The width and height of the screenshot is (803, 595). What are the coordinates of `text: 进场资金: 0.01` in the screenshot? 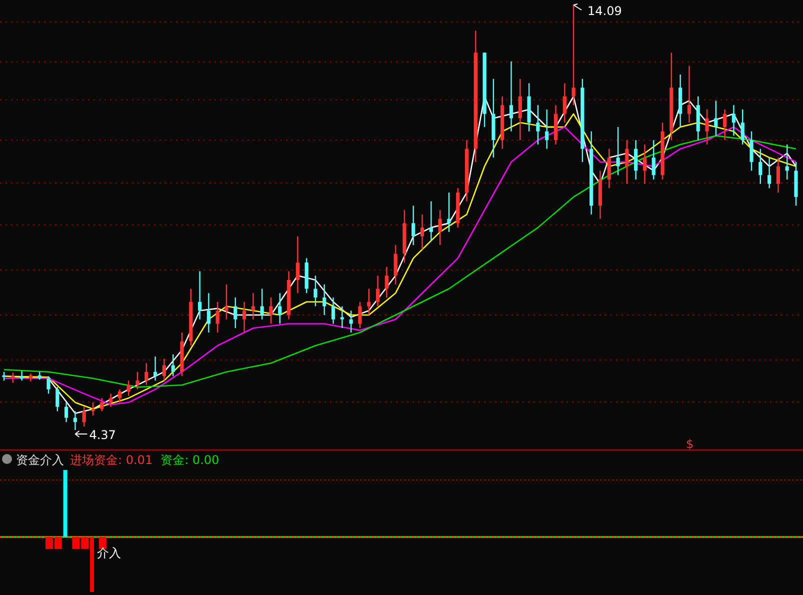 It's located at (111, 460).